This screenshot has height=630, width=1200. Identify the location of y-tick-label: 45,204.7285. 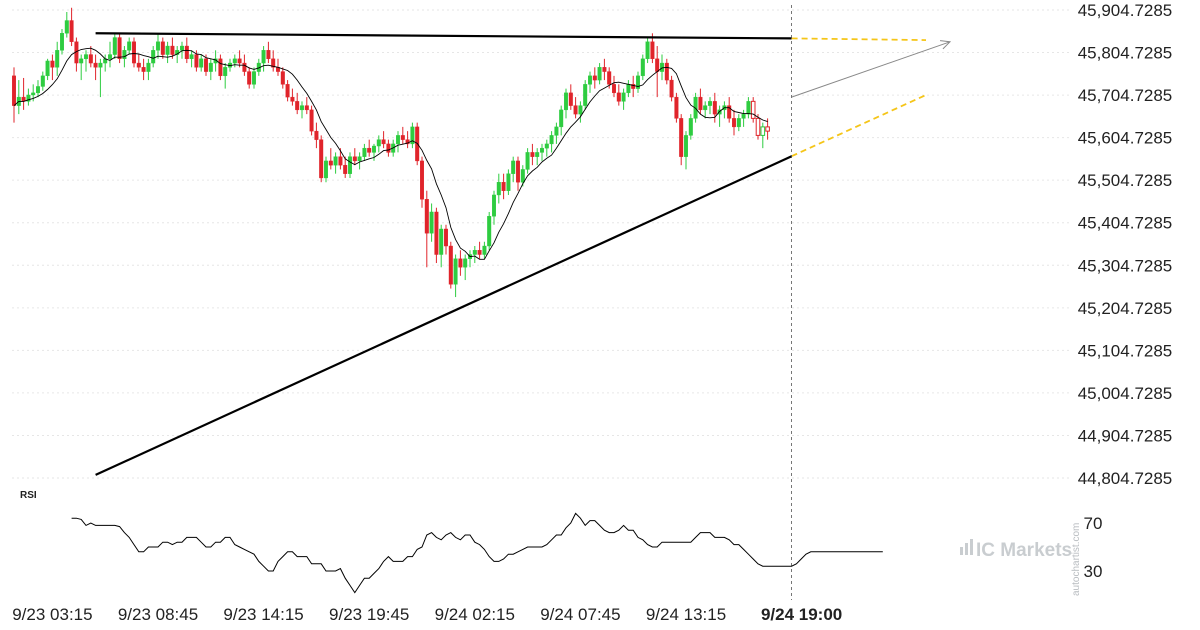
(1125, 308).